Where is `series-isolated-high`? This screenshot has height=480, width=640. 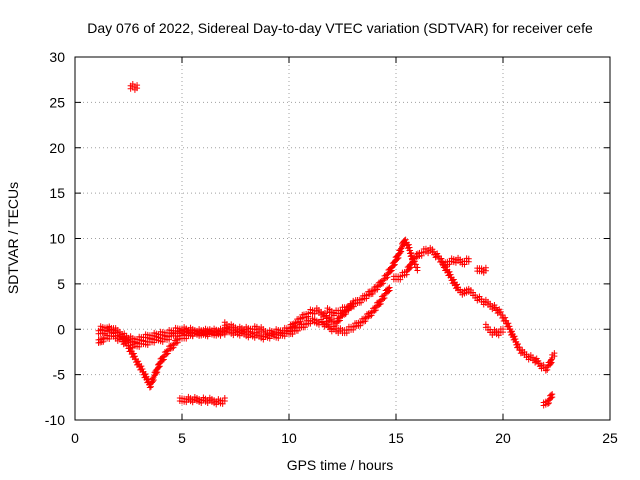 series-isolated-high is located at coordinates (134, 87).